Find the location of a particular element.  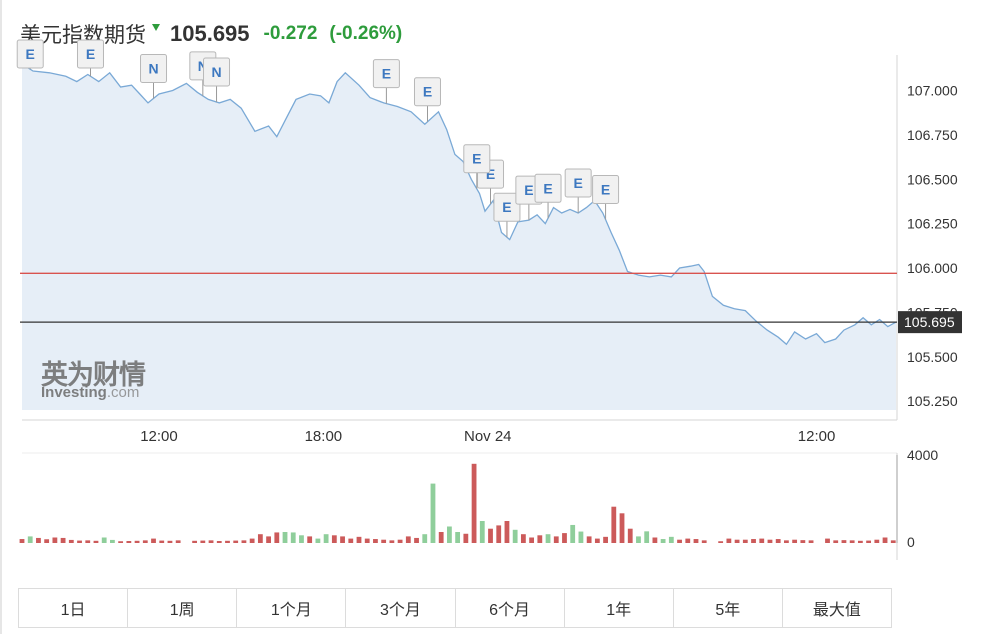

price-tick-label: 107.000 is located at coordinates (932, 91).